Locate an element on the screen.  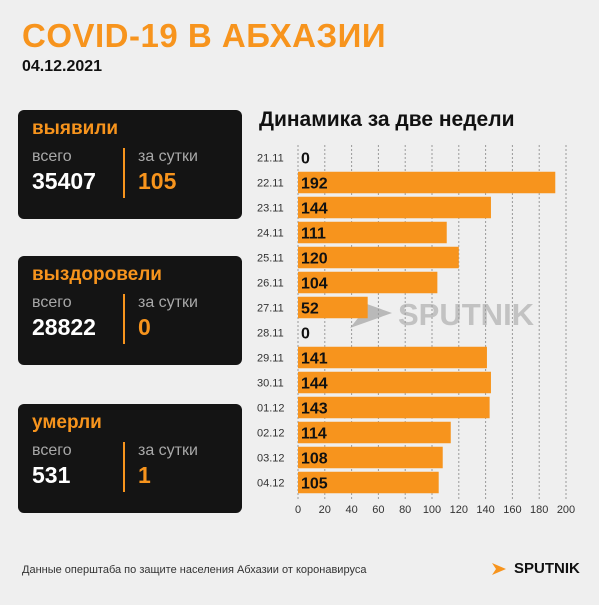
daily-value: 1 is located at coordinates (144, 475).